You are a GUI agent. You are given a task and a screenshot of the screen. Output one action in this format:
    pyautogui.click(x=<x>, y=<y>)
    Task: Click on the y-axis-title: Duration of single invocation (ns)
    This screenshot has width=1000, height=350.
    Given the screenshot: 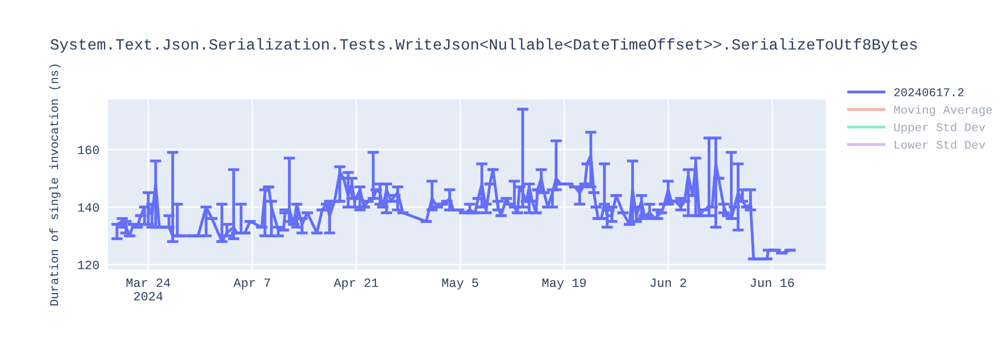 What is the action you would take?
    pyautogui.click(x=54, y=185)
    